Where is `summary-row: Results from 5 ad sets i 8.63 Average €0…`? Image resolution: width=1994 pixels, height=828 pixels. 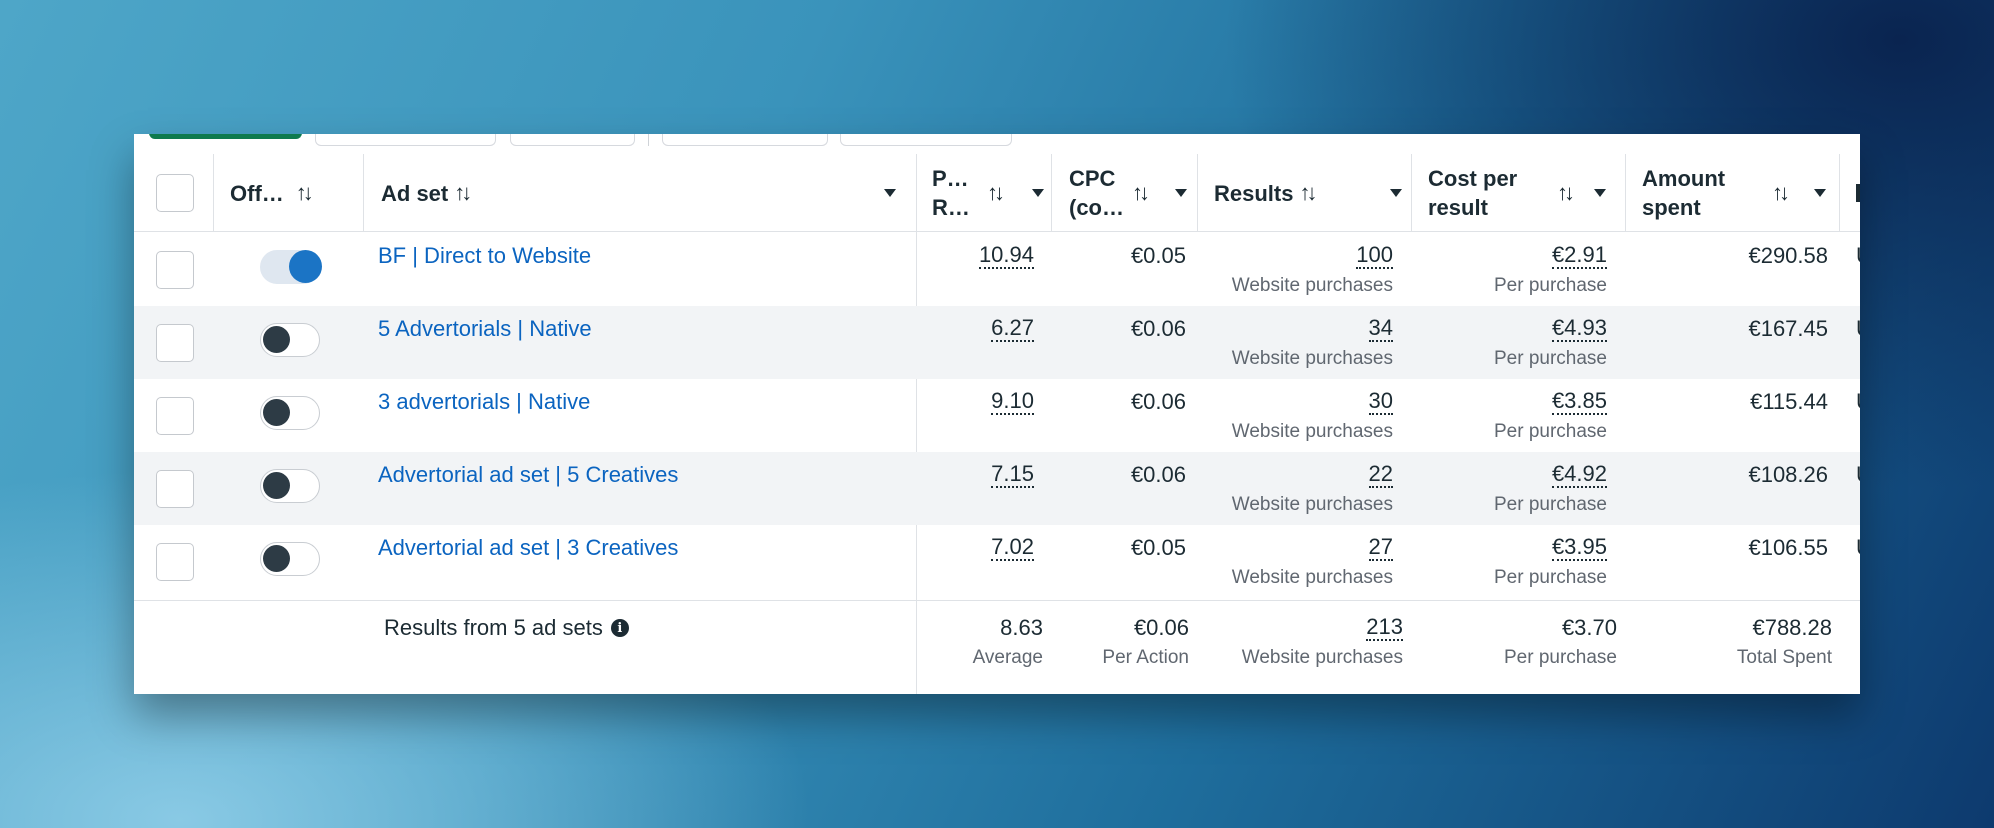 summary-row: Results from 5 ad sets i 8.63 Average €0… is located at coordinates (997, 647).